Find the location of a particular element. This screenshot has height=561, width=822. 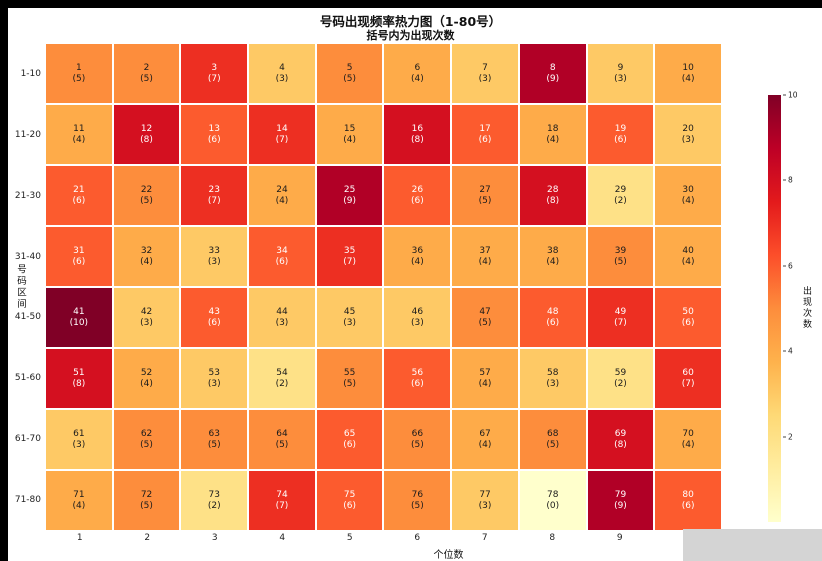

cell-number: 50 is located at coordinates (688, 311).